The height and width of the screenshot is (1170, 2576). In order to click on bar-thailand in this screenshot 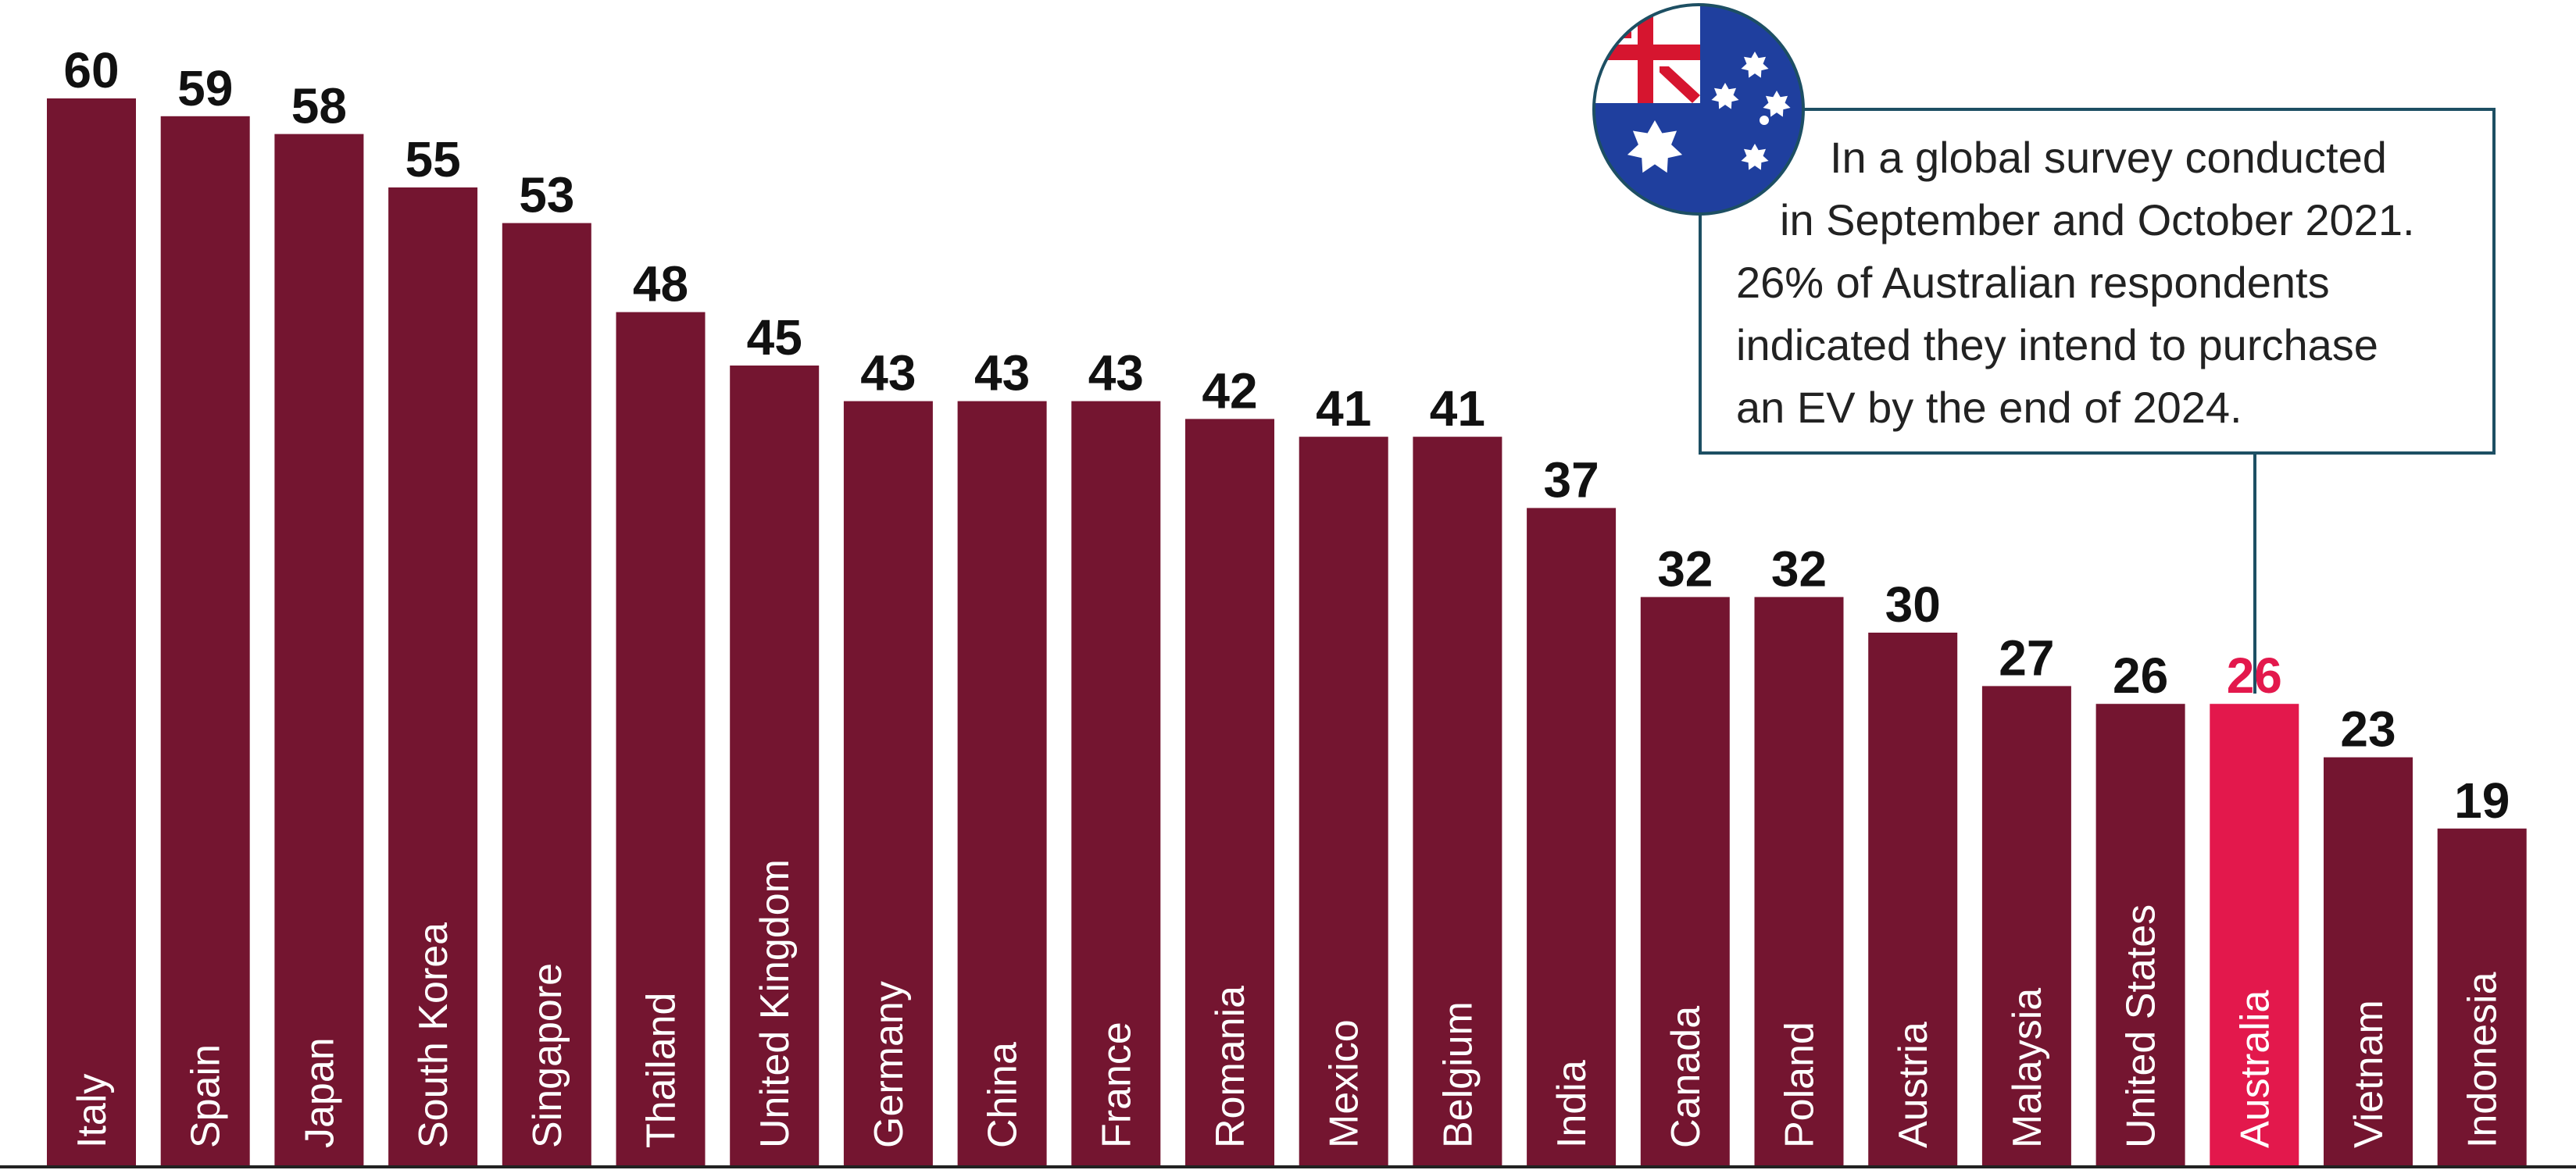, I will do `click(661, 740)`.